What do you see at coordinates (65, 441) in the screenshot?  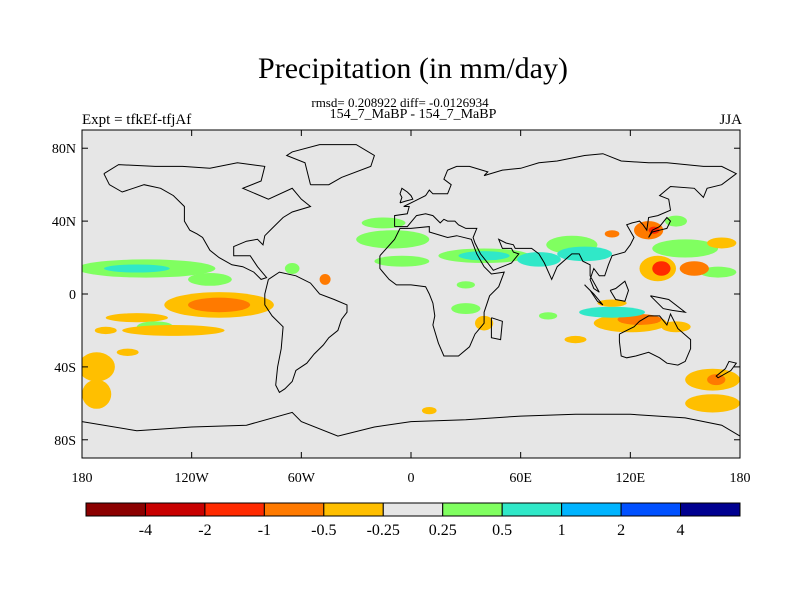 I see `y-tick-label-4: 80S` at bounding box center [65, 441].